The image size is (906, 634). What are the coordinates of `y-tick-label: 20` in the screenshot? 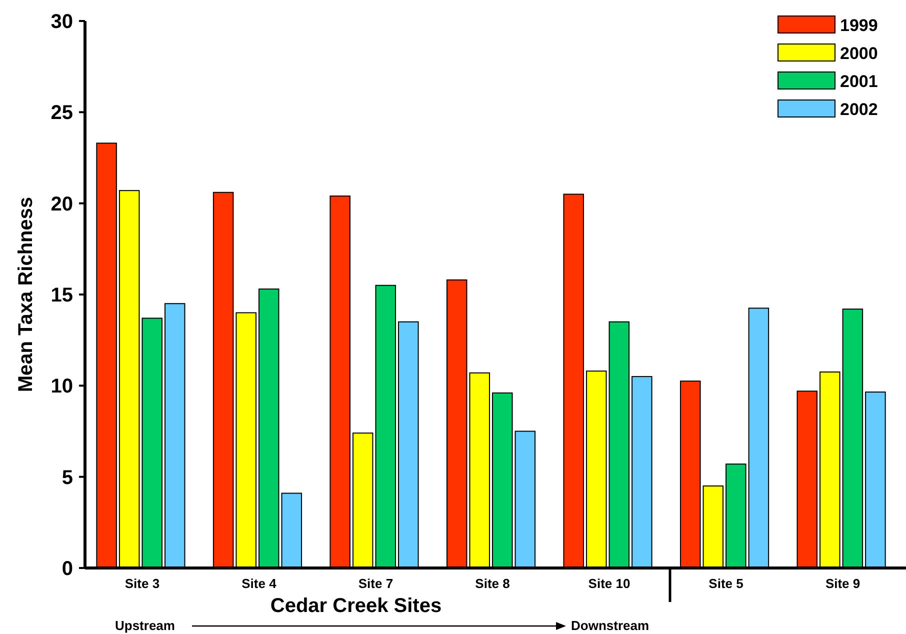 It's located at (61, 204).